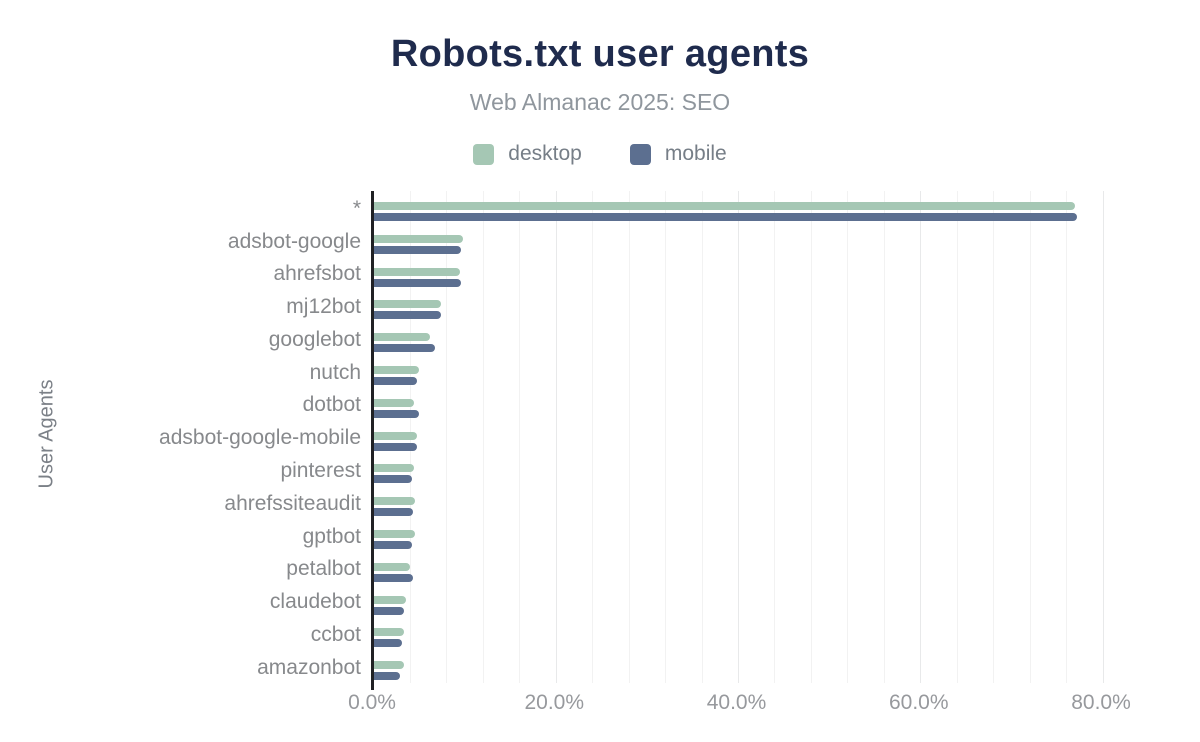 Image resolution: width=1200 pixels, height=742 pixels. I want to click on x-tick-label: 60.0%, so click(918, 702).